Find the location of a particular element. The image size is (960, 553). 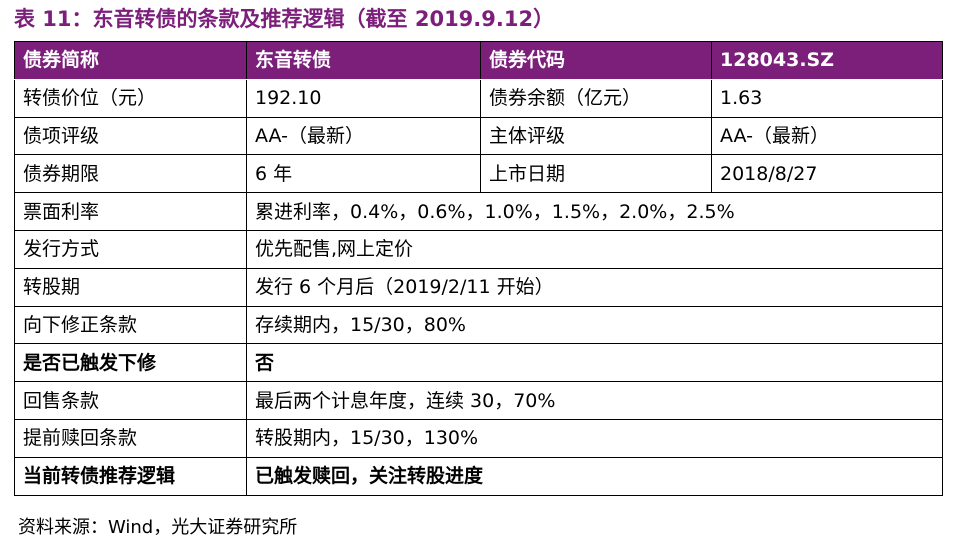

table-row: 是否已触发下修 否 is located at coordinates (478, 363).